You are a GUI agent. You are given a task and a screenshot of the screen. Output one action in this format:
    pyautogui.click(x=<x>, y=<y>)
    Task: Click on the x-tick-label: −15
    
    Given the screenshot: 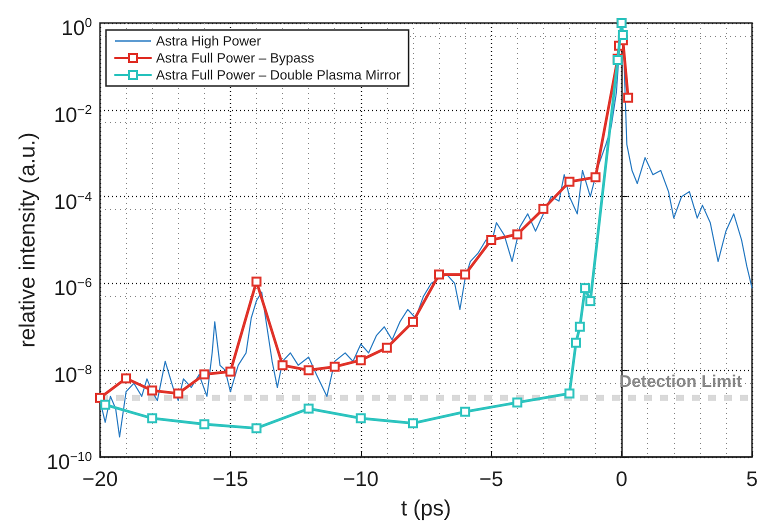 What is the action you would take?
    pyautogui.click(x=230, y=479)
    